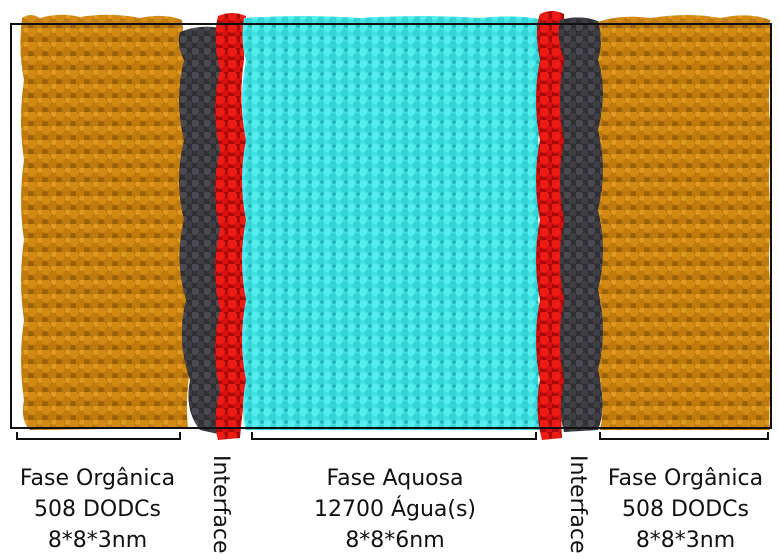 The width and height of the screenshot is (779, 559). What do you see at coordinates (577, 504) in the screenshot?
I see `right-interface-label: Interface` at bounding box center [577, 504].